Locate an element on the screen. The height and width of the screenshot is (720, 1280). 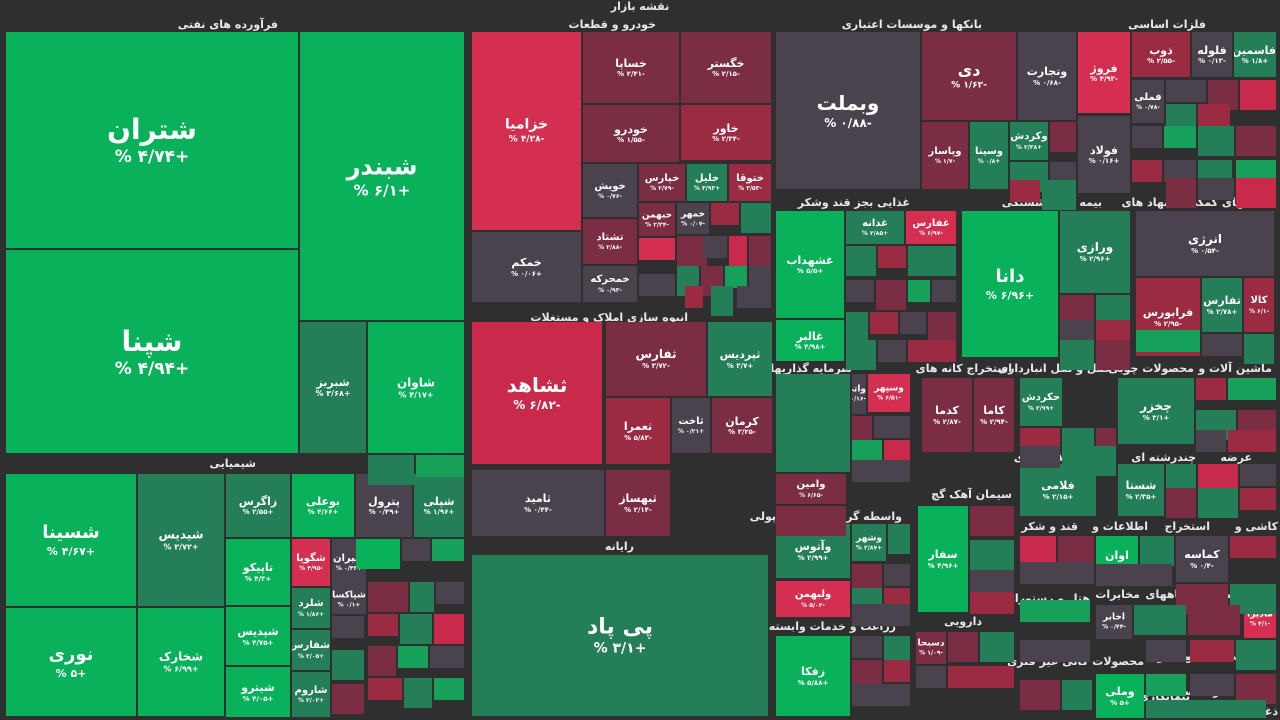
stock-tile: خساپا -۲/۴۱ % is located at coordinates (631, 67).